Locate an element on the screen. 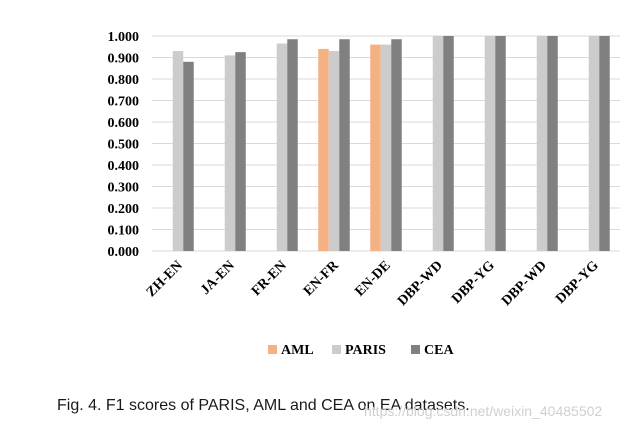  legend-label-paris: PARIS is located at coordinates (365, 350).